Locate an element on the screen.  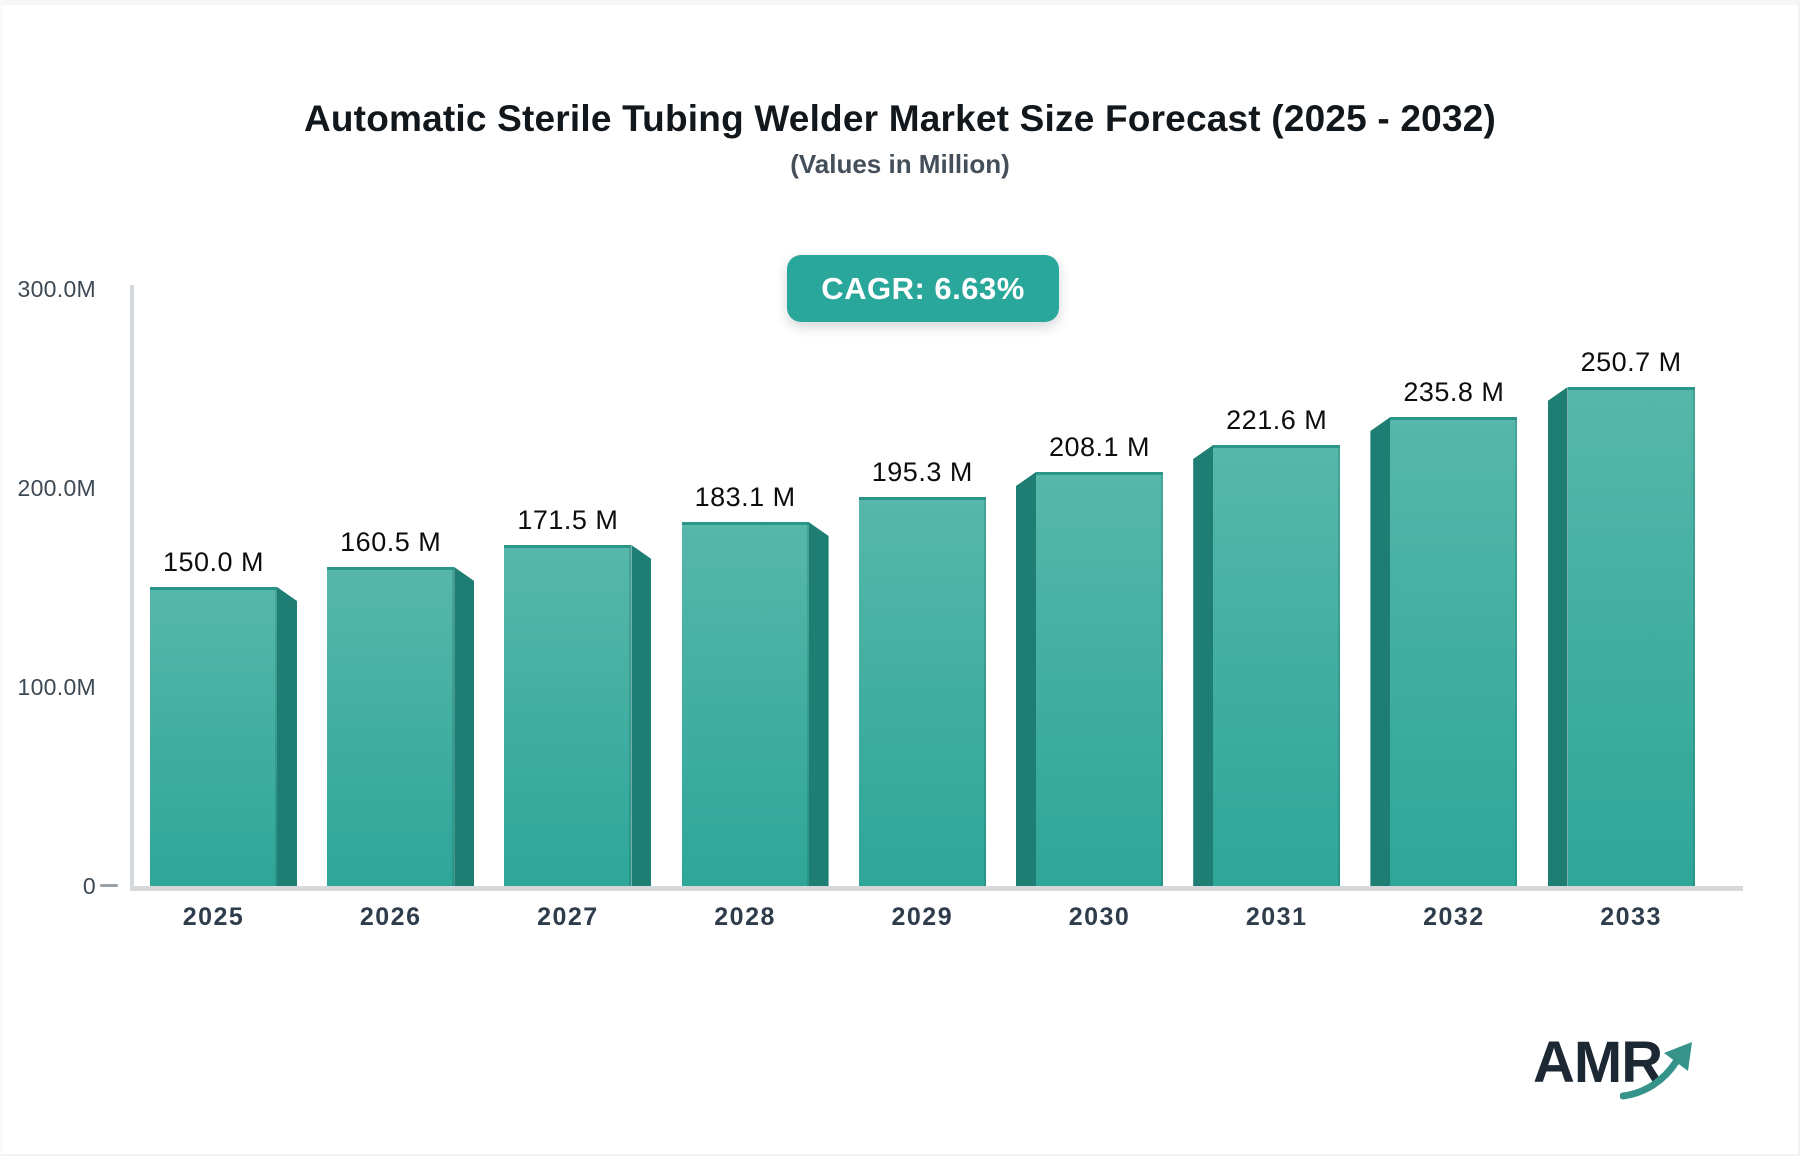
x-axis-line is located at coordinates (936, 888).